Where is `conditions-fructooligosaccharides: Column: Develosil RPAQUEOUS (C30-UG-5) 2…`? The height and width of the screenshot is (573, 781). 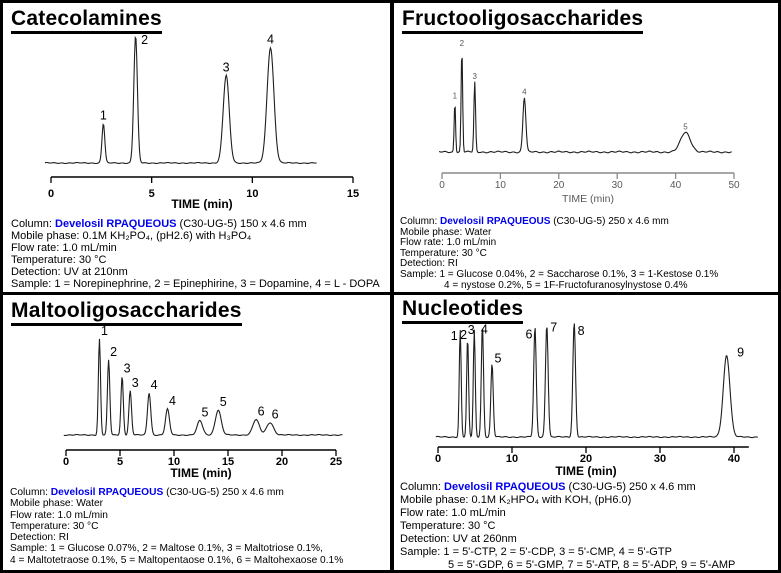
conditions-fructooligosaccharides: Column: Develosil RPAQUEOUS (C30-UG-5) 2… is located at coordinates (559, 253).